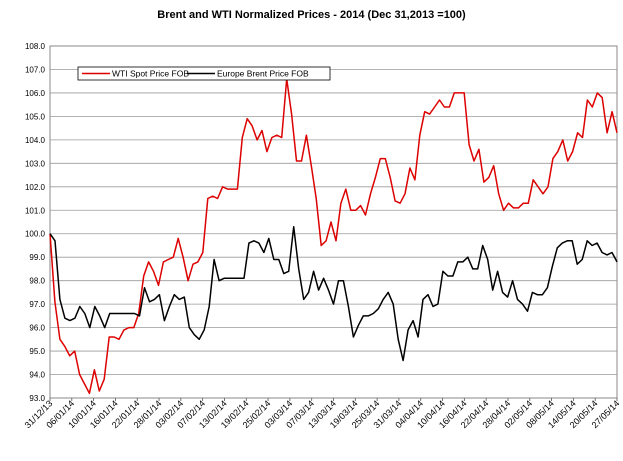  What do you see at coordinates (263, 74) in the screenshot?
I see `legend-label-brent: Europe Brent Price FOB` at bounding box center [263, 74].